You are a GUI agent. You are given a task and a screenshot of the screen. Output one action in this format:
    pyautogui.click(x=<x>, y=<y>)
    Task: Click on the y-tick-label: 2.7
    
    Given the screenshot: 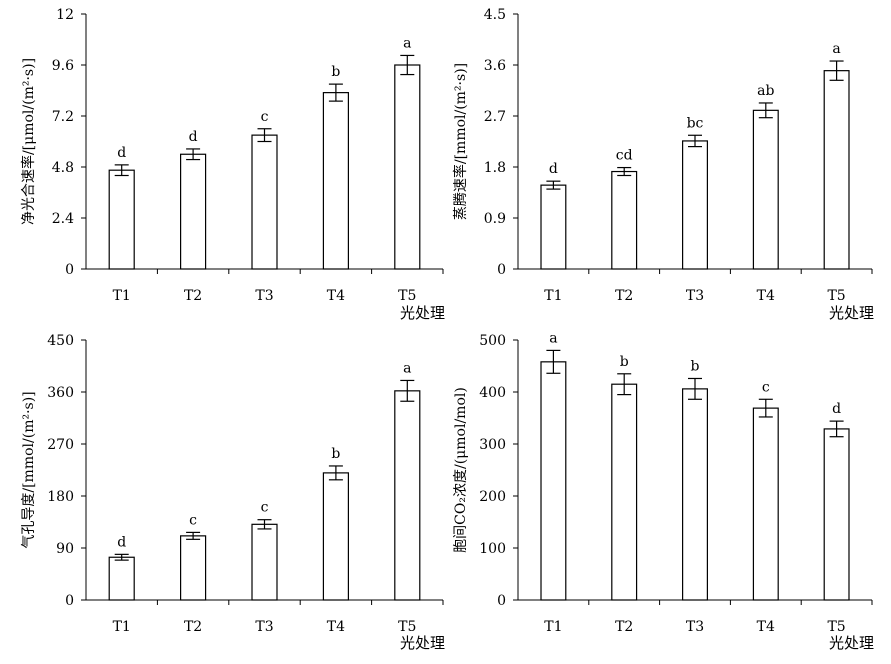 What is the action you would take?
    pyautogui.click(x=495, y=117)
    